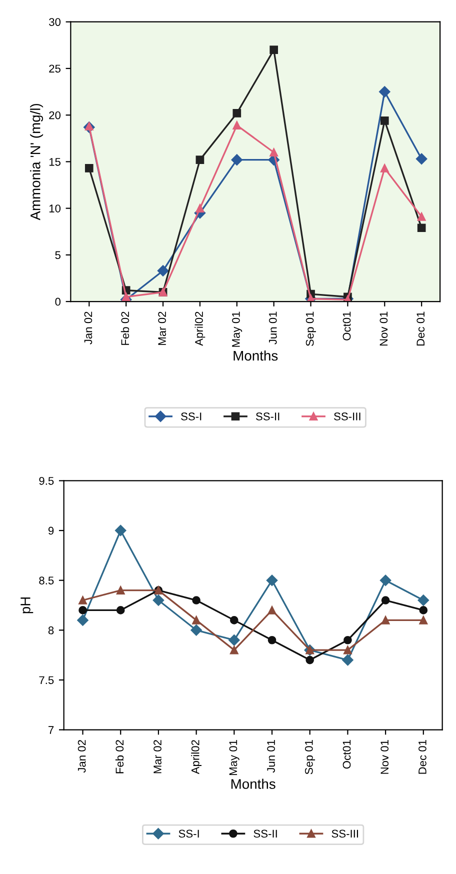 This screenshot has height=874, width=456. What do you see at coordinates (46, 580) in the screenshot?
I see `y-tick-label: 8.5` at bounding box center [46, 580].